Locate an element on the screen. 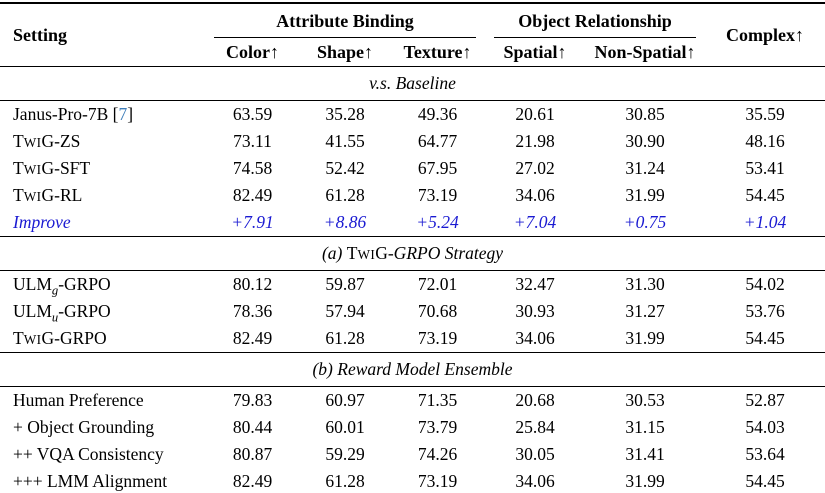 This screenshot has width=825, height=493. metric-cell: 80.12 is located at coordinates (252, 284).